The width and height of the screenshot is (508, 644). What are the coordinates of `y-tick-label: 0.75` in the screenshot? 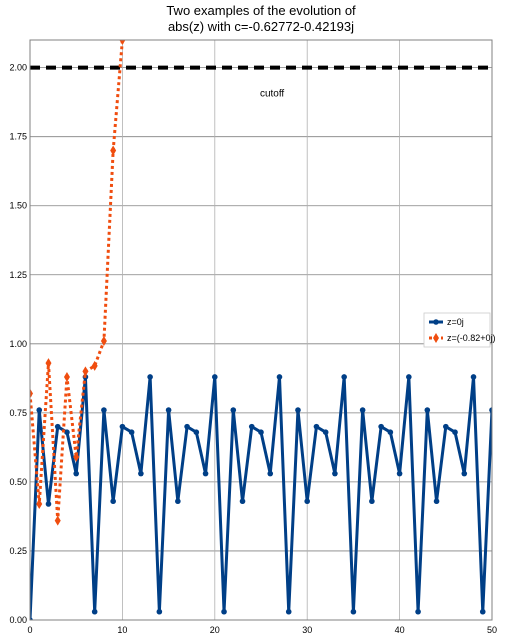 It's located at (18, 413).